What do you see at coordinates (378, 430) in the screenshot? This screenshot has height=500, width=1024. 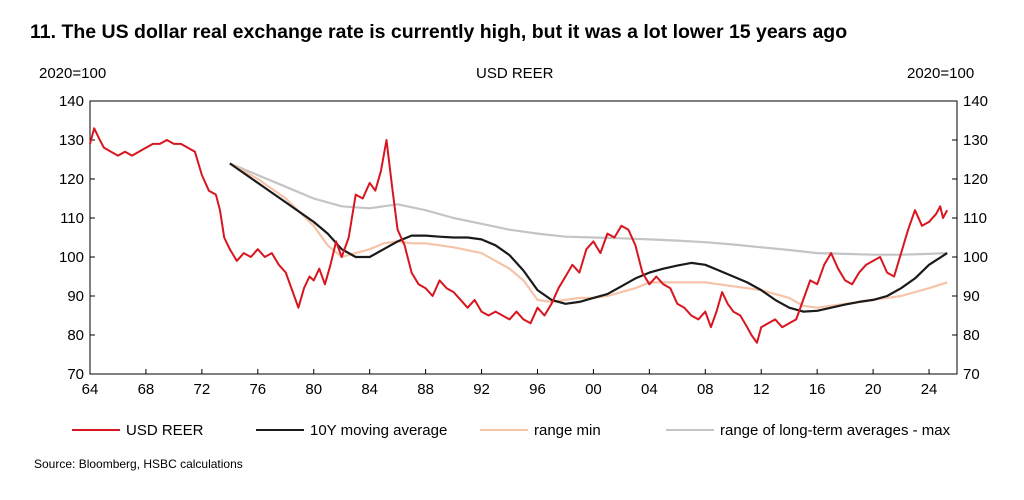 I see `legend-label-2: 10Y moving average` at bounding box center [378, 430].